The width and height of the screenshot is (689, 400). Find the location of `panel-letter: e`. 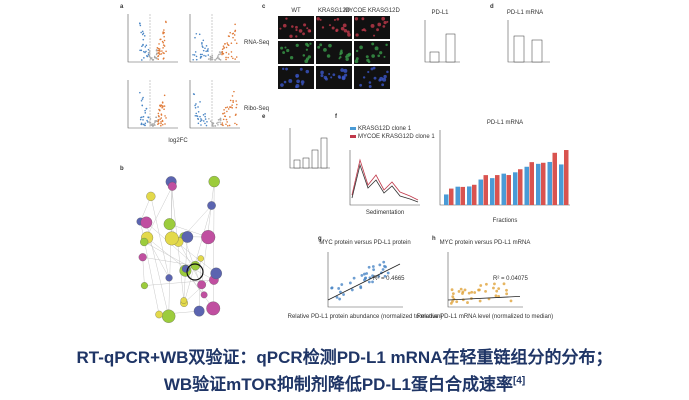

panel-letter: e is located at coordinates (264, 117).